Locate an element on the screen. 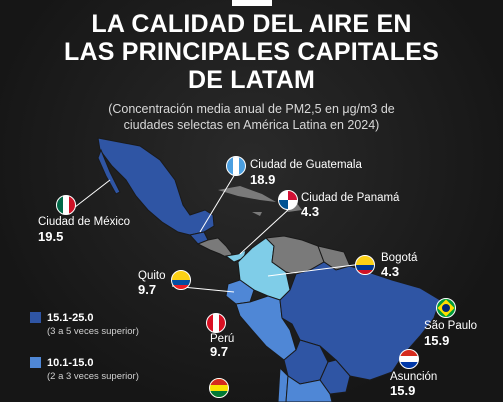 The height and width of the screenshot is (402, 503). city-label-panama: Ciudad de Panamá is located at coordinates (350, 198).